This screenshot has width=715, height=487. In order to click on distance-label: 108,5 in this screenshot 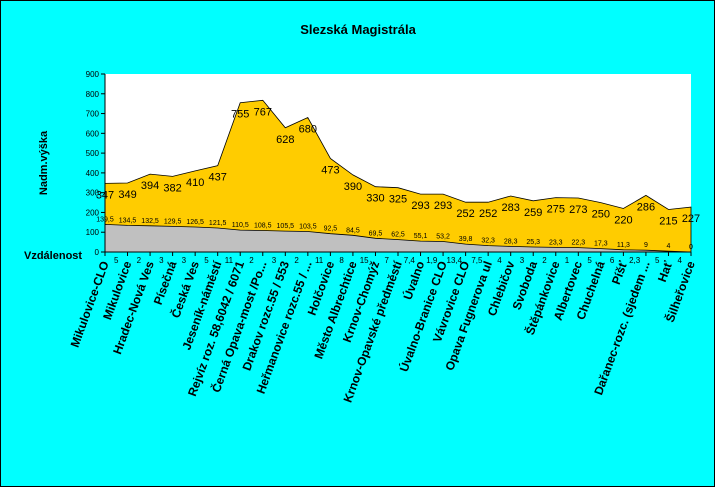, I will do `click(263, 226)`.